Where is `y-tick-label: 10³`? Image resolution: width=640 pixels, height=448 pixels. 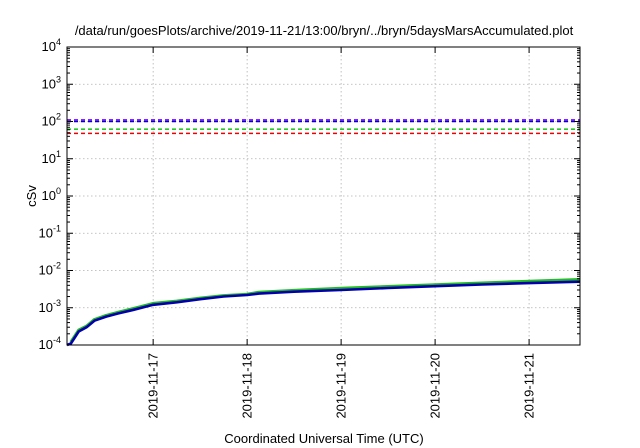 y-tick-label: 10³ is located at coordinates (51, 82).